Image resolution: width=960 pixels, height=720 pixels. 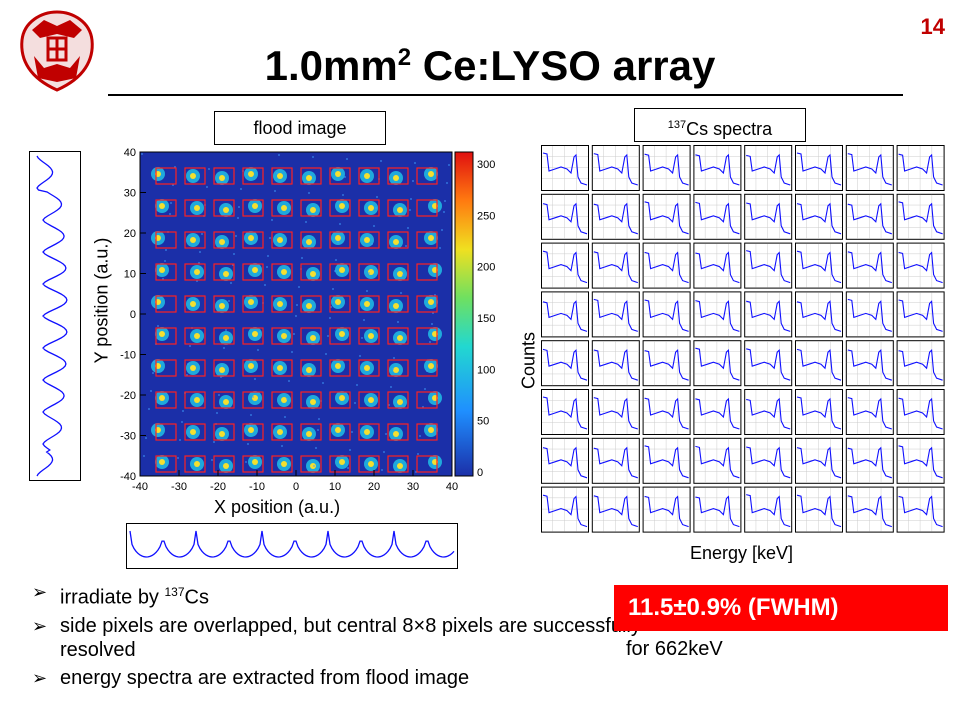 I want to click on flood-x-label: X position (a.u.), so click(x=277, y=507).